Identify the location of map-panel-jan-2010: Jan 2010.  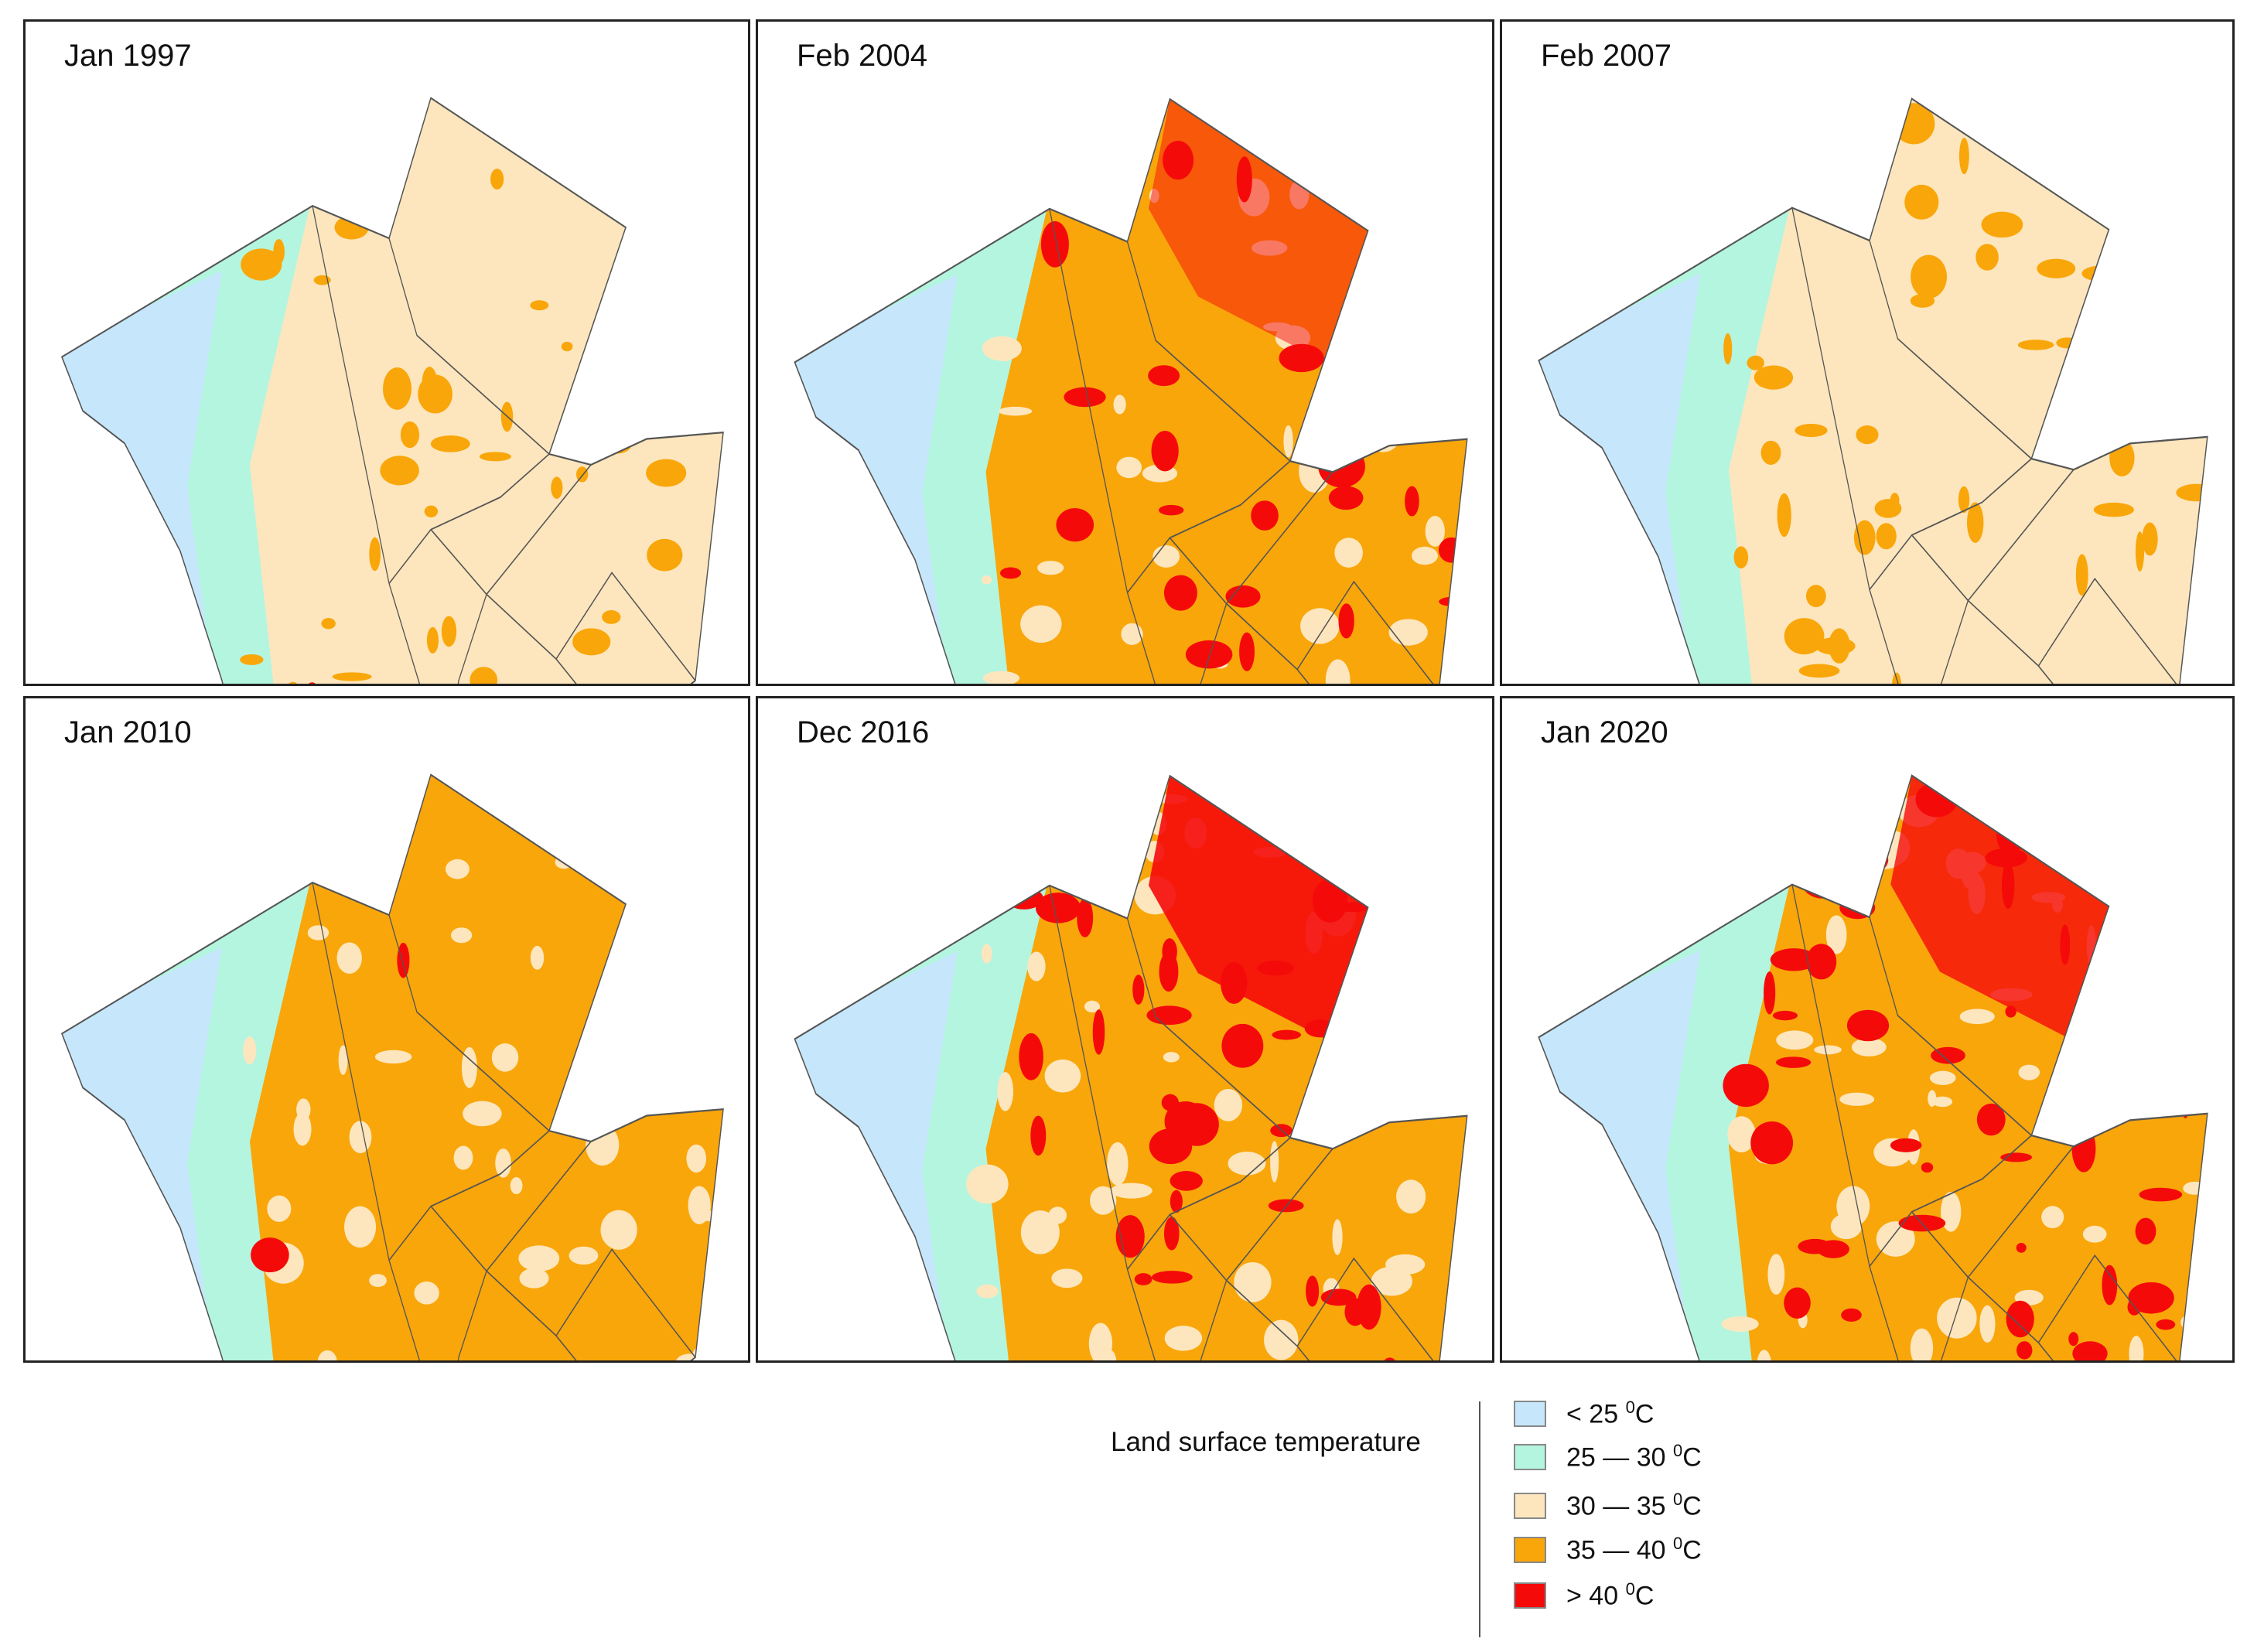
(386, 1029).